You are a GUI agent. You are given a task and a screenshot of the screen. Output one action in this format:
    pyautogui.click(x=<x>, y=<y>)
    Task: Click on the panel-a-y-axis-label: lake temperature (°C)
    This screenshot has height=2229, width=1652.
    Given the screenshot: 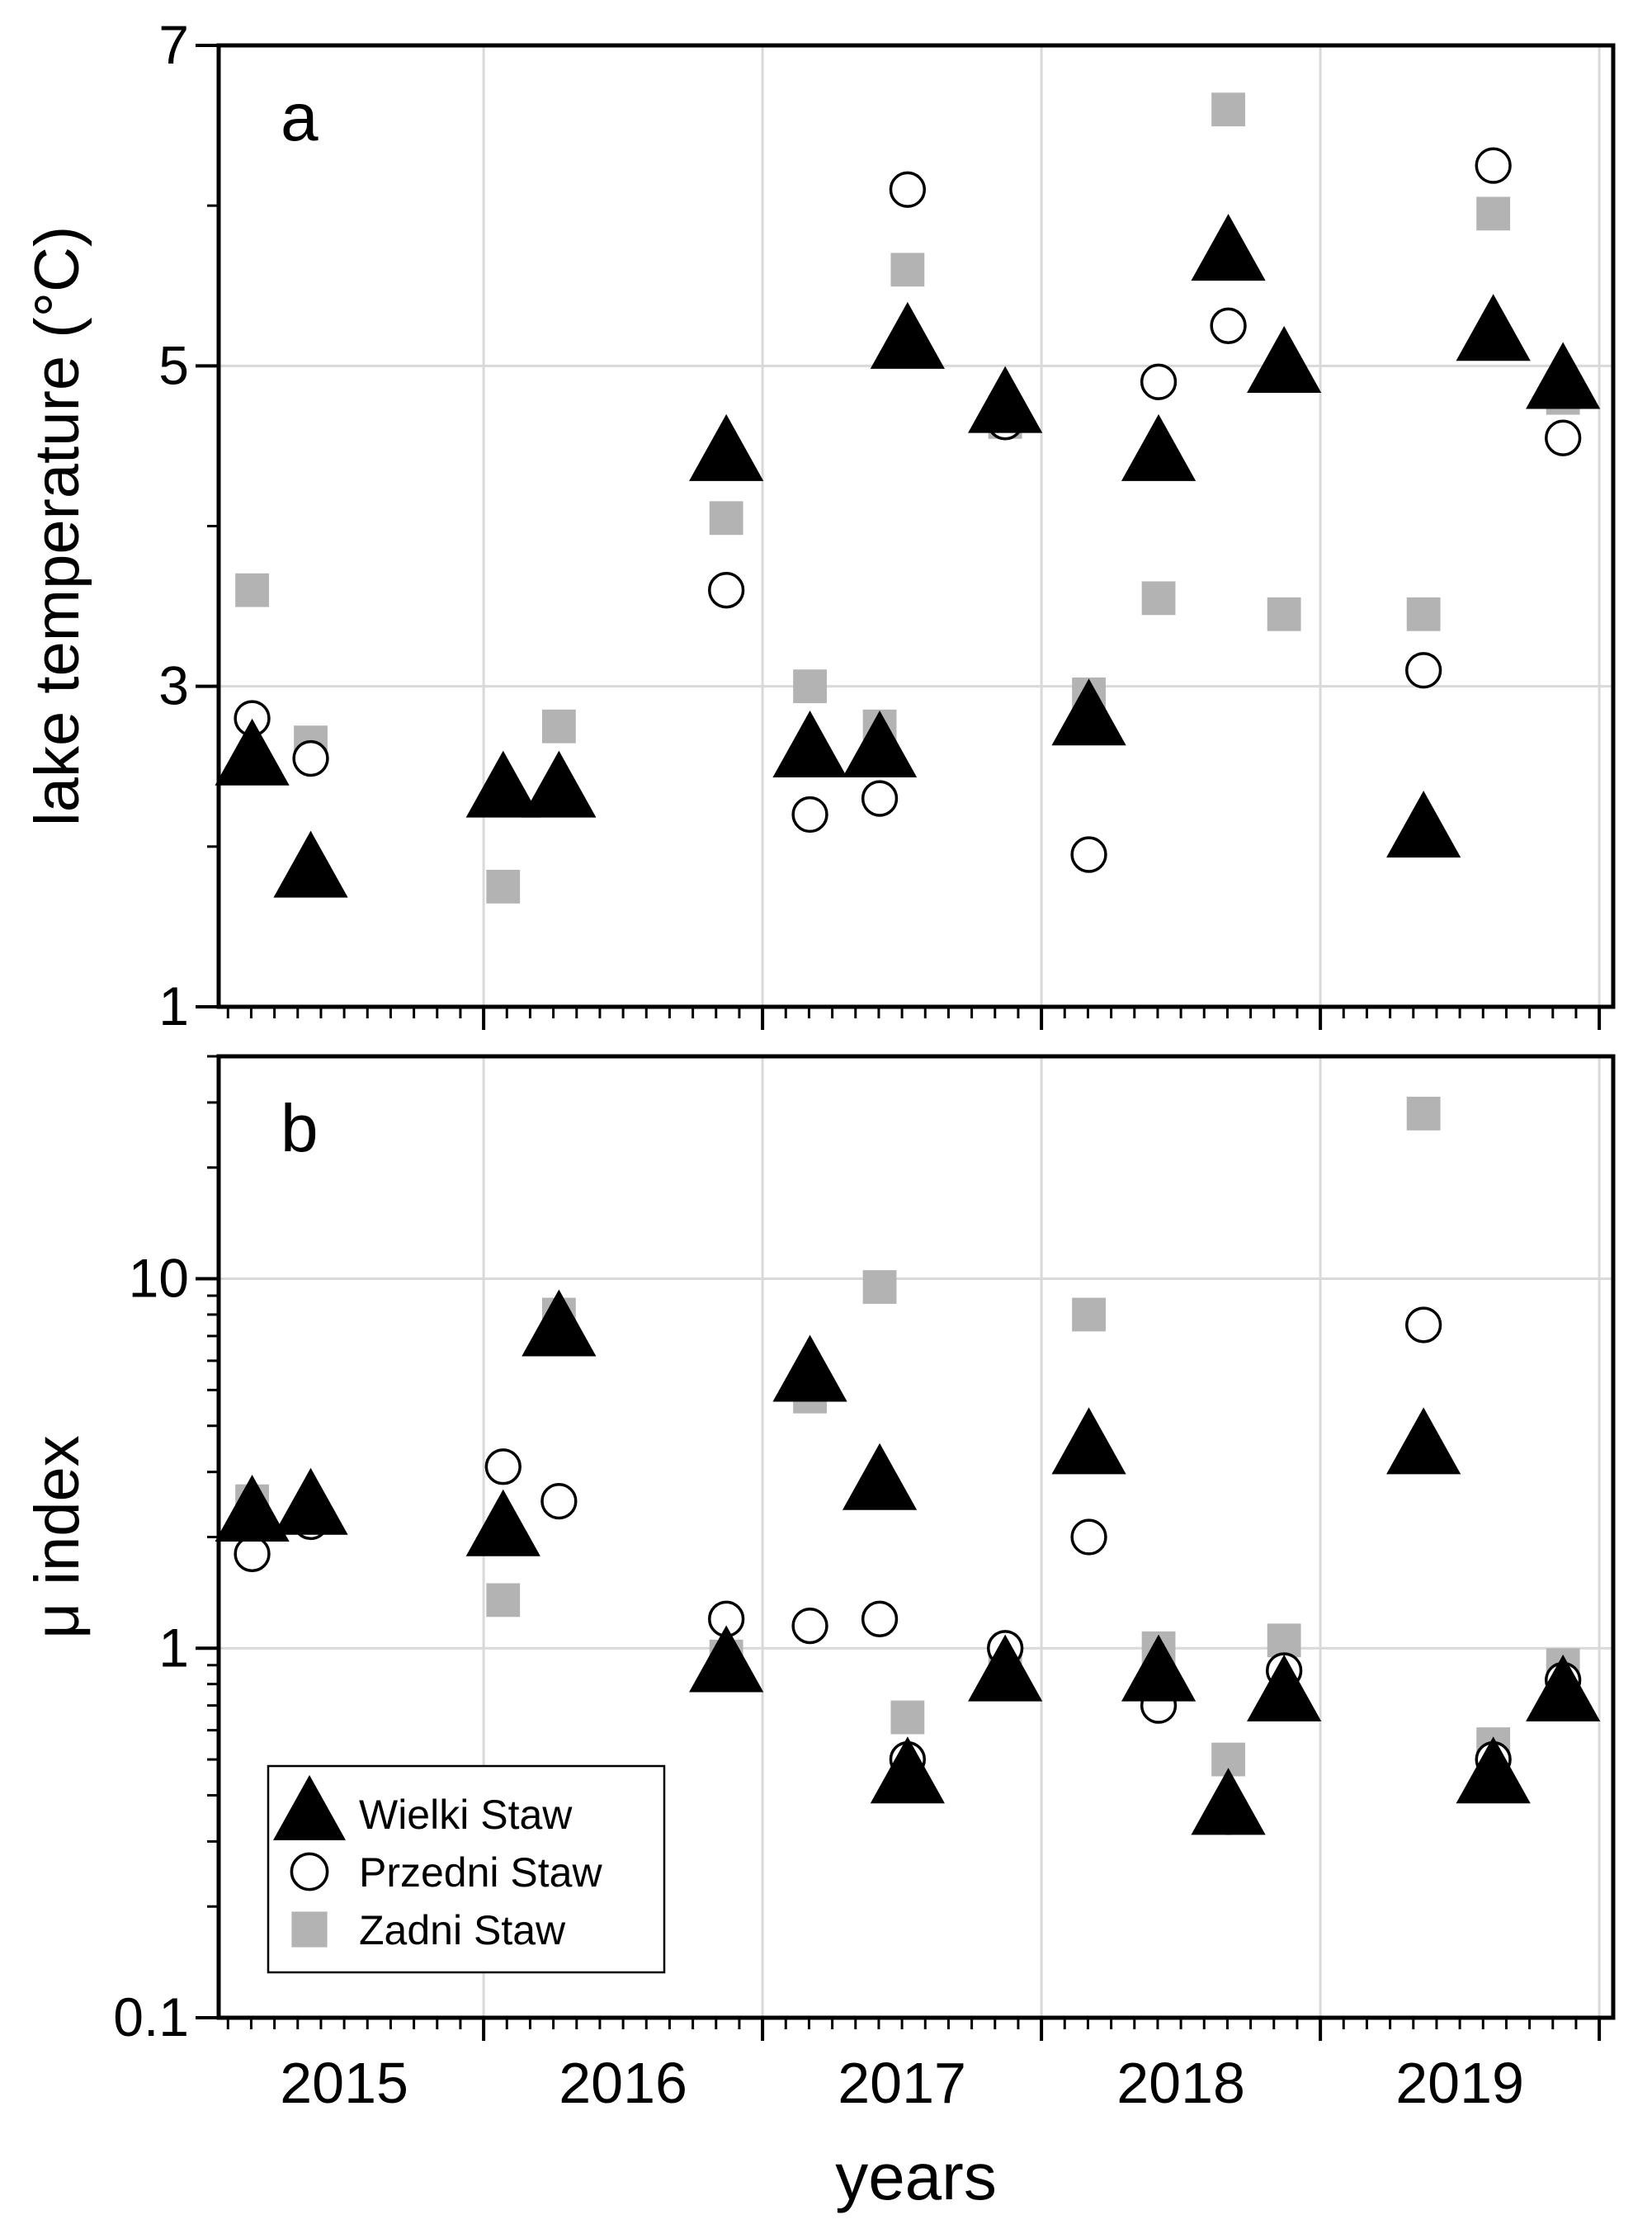 What is the action you would take?
    pyautogui.click(x=57, y=526)
    